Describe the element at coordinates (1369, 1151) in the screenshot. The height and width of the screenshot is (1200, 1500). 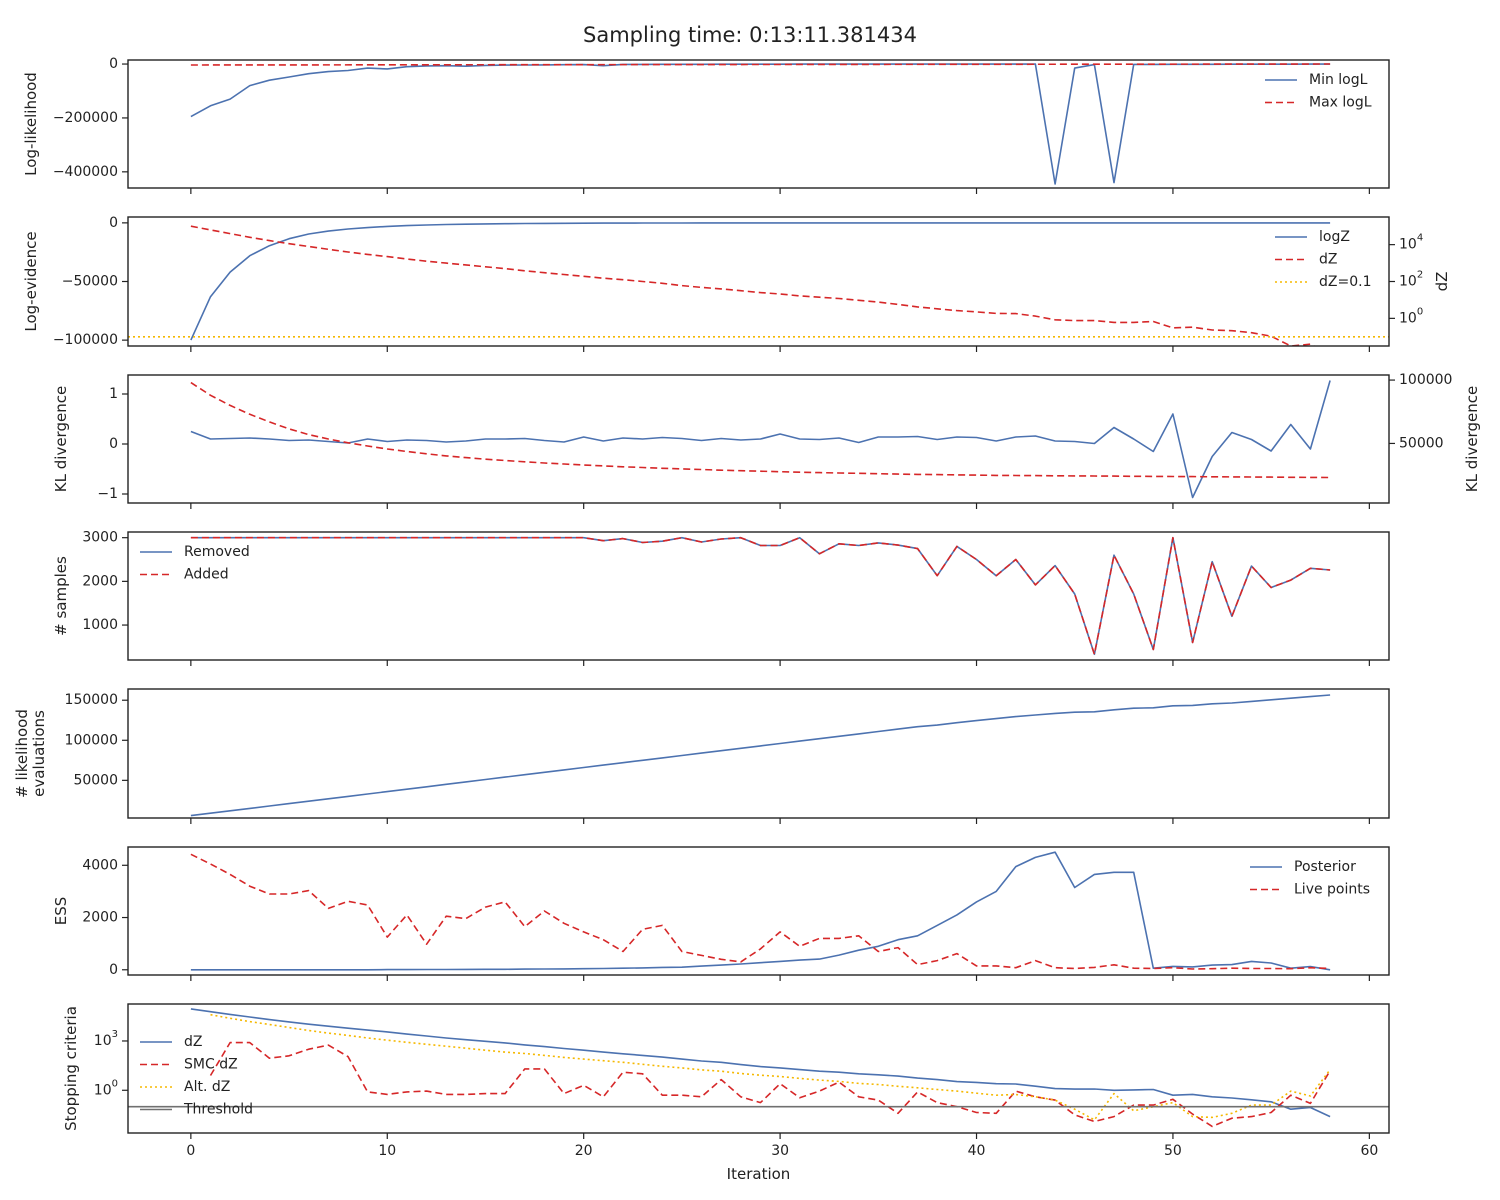
I see `x-tick-label: 60` at that location.